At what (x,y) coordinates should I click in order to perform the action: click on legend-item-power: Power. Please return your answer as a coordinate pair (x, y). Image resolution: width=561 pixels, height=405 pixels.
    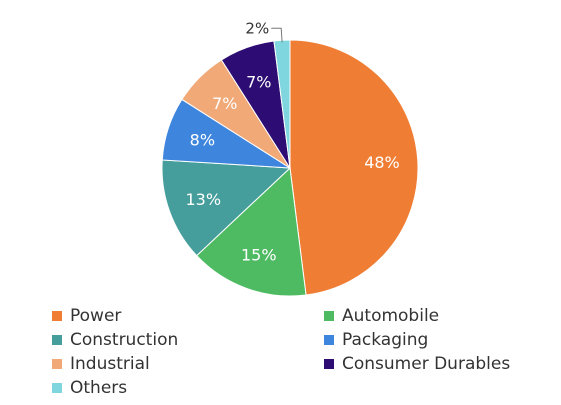
    Looking at the image, I should click on (86, 316).